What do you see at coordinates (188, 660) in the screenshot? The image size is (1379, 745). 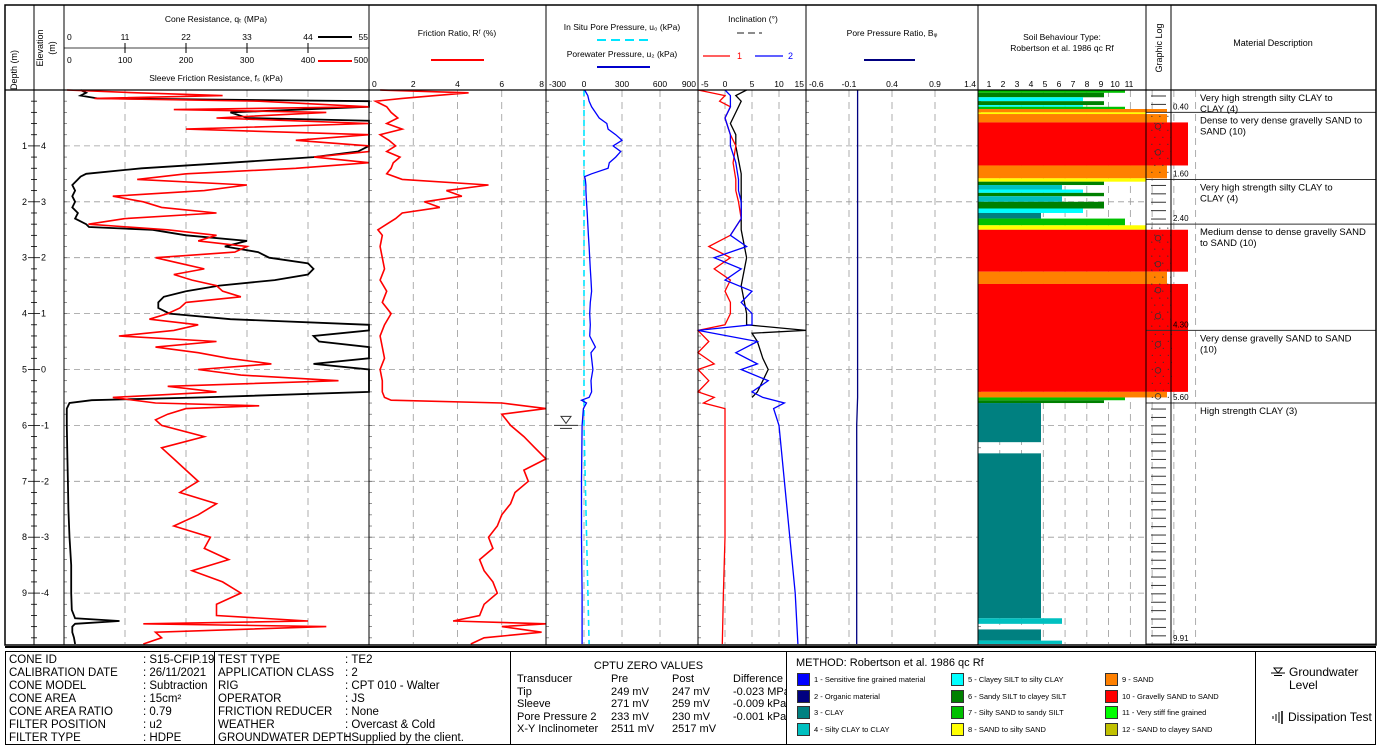 I see `info-value: S15-CFIP.1994` at bounding box center [188, 660].